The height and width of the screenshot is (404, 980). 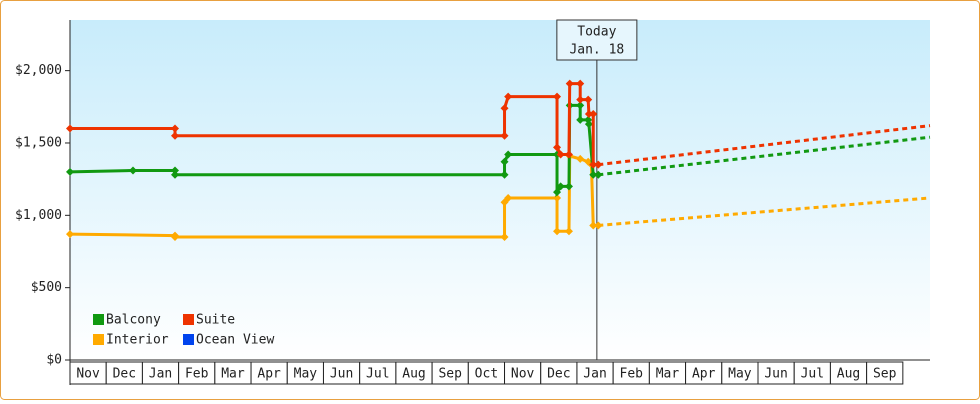 I want to click on today-label: Today, so click(x=596, y=32).